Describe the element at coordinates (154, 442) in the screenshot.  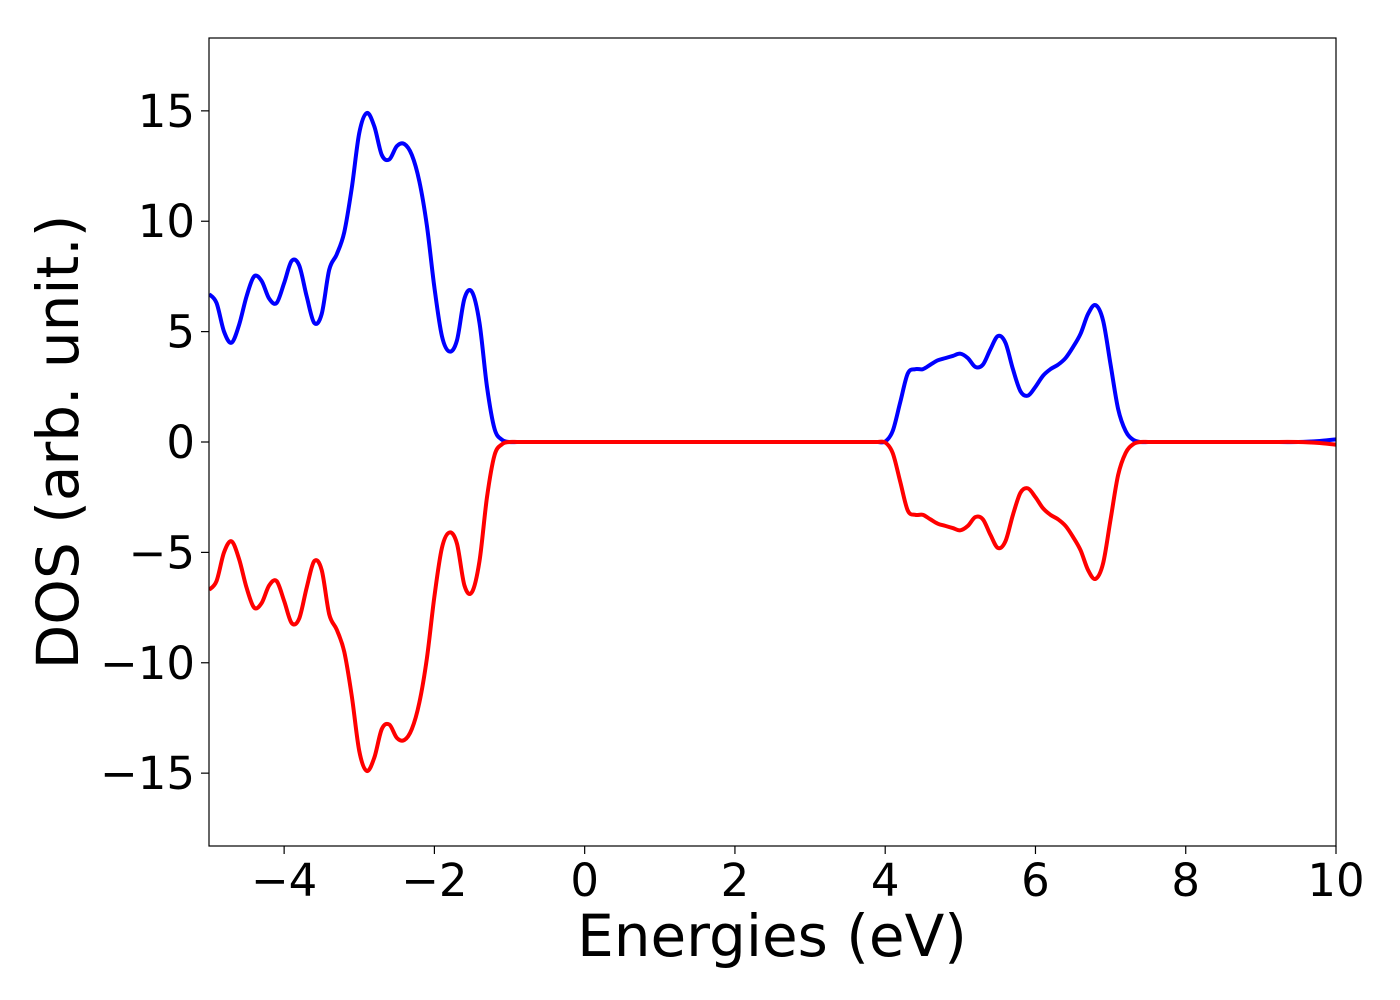
I see `y-axis: 15 10 5 0 −5 −10 −15` at that location.